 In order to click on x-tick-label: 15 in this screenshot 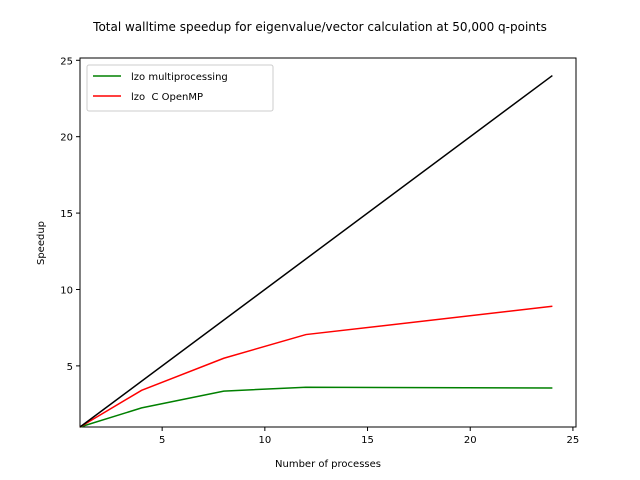, I will do `click(367, 440)`.